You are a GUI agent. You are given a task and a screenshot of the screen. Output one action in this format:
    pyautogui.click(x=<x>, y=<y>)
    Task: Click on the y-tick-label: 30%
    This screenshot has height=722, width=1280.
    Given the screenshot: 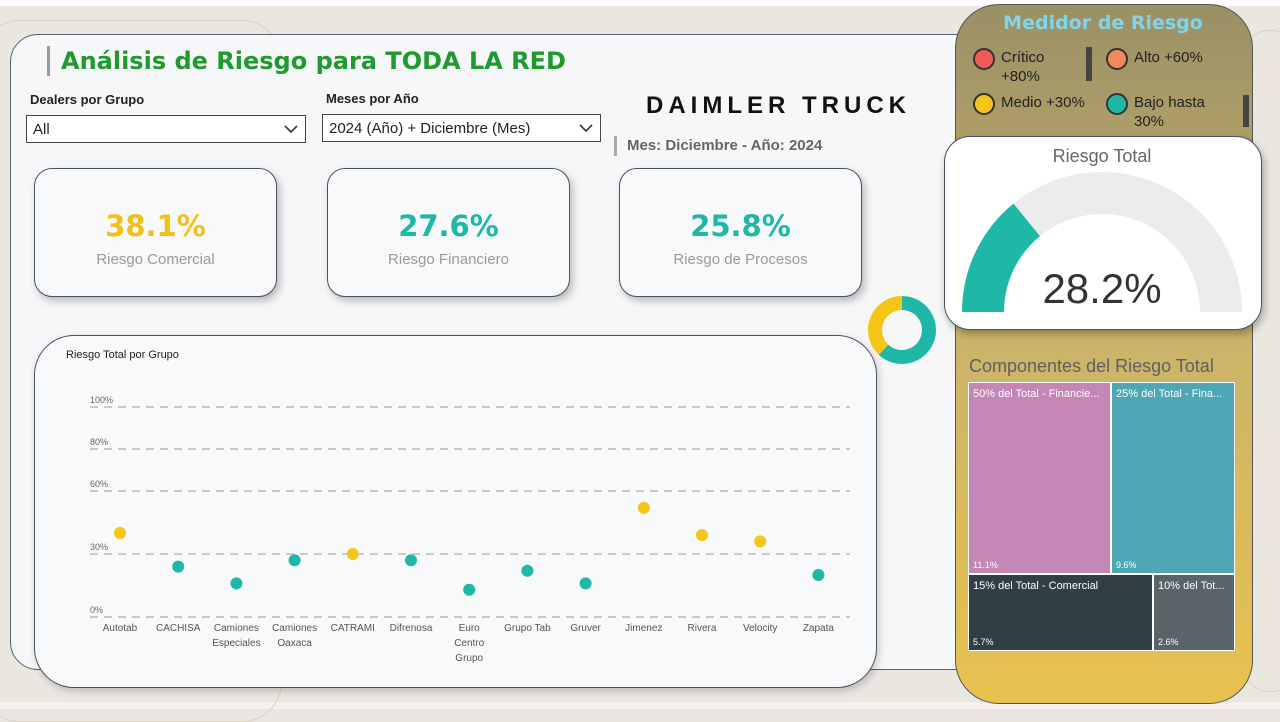 What is the action you would take?
    pyautogui.click(x=99, y=547)
    